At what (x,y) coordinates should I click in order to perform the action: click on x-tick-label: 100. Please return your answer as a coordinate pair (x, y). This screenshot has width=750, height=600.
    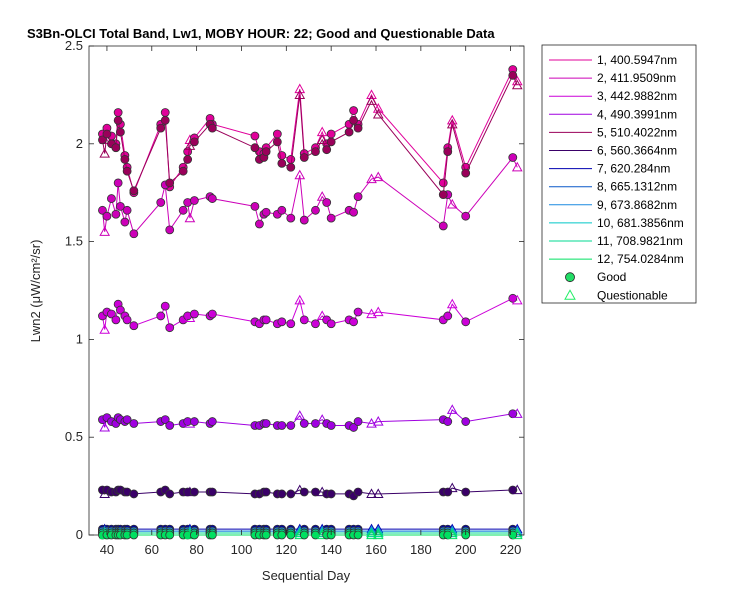
    Looking at the image, I should click on (242, 549).